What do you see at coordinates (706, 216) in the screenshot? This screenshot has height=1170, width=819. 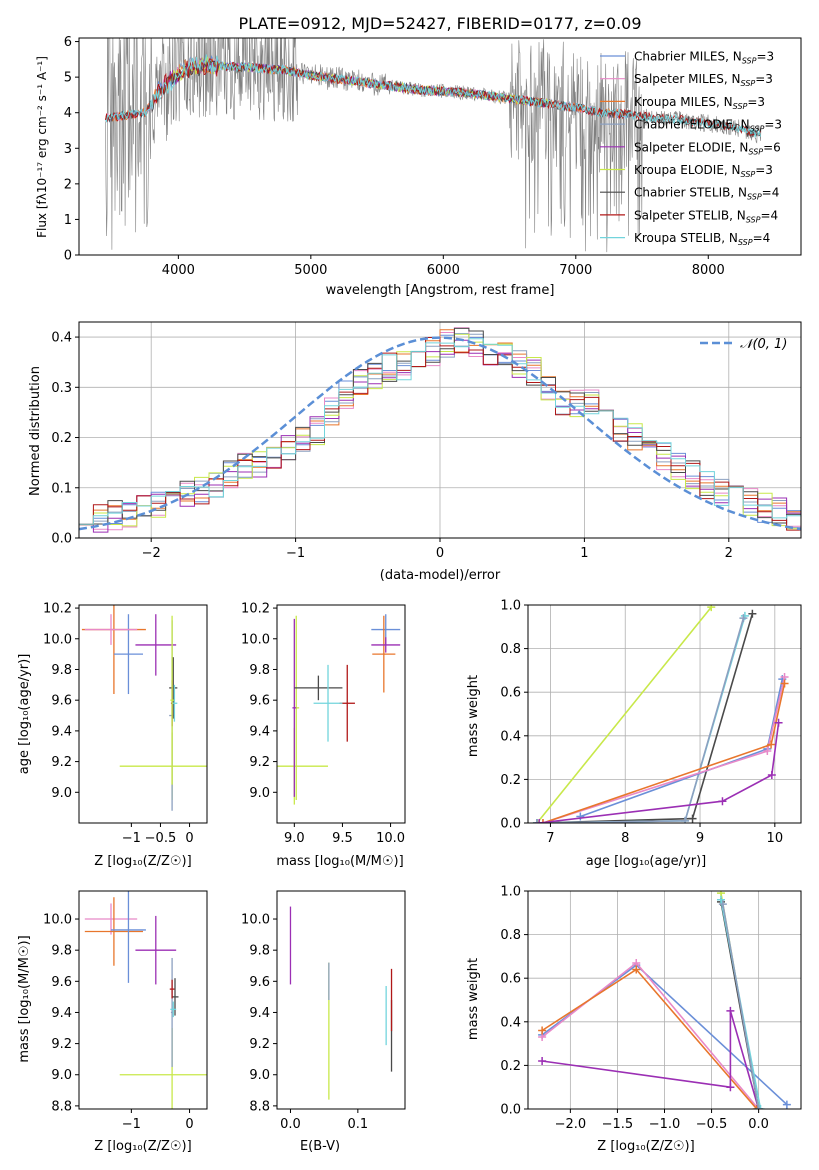 I see `legend-entry: Salpeter STELIB, NSSP=4` at bounding box center [706, 216].